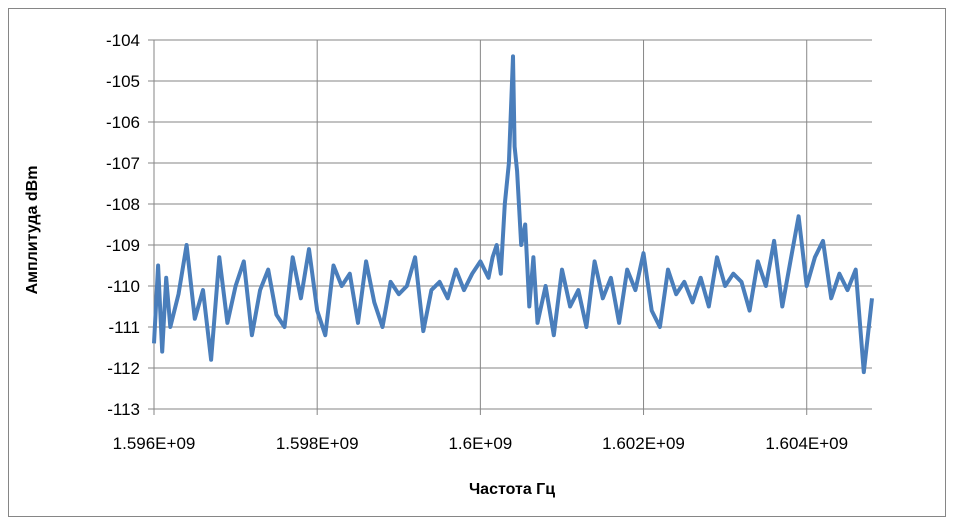 The image size is (957, 528). I want to click on y-tick-label: -110, so click(123, 286).